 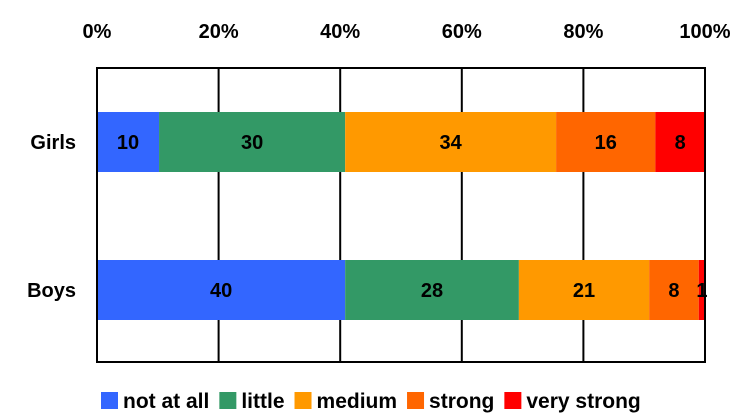 I want to click on legend-label-little: little, so click(x=262, y=401).